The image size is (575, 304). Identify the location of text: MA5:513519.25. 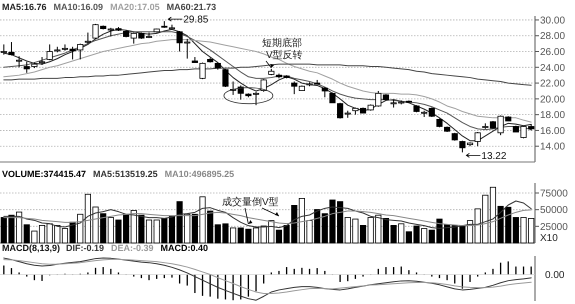
(125, 174).